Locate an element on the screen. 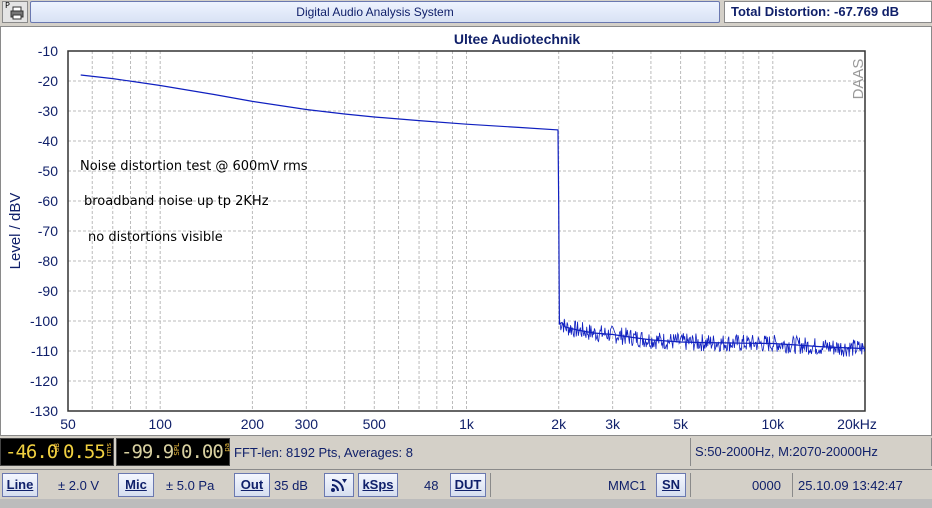 The image size is (932, 508). printer-icon is located at coordinates (17, 13).